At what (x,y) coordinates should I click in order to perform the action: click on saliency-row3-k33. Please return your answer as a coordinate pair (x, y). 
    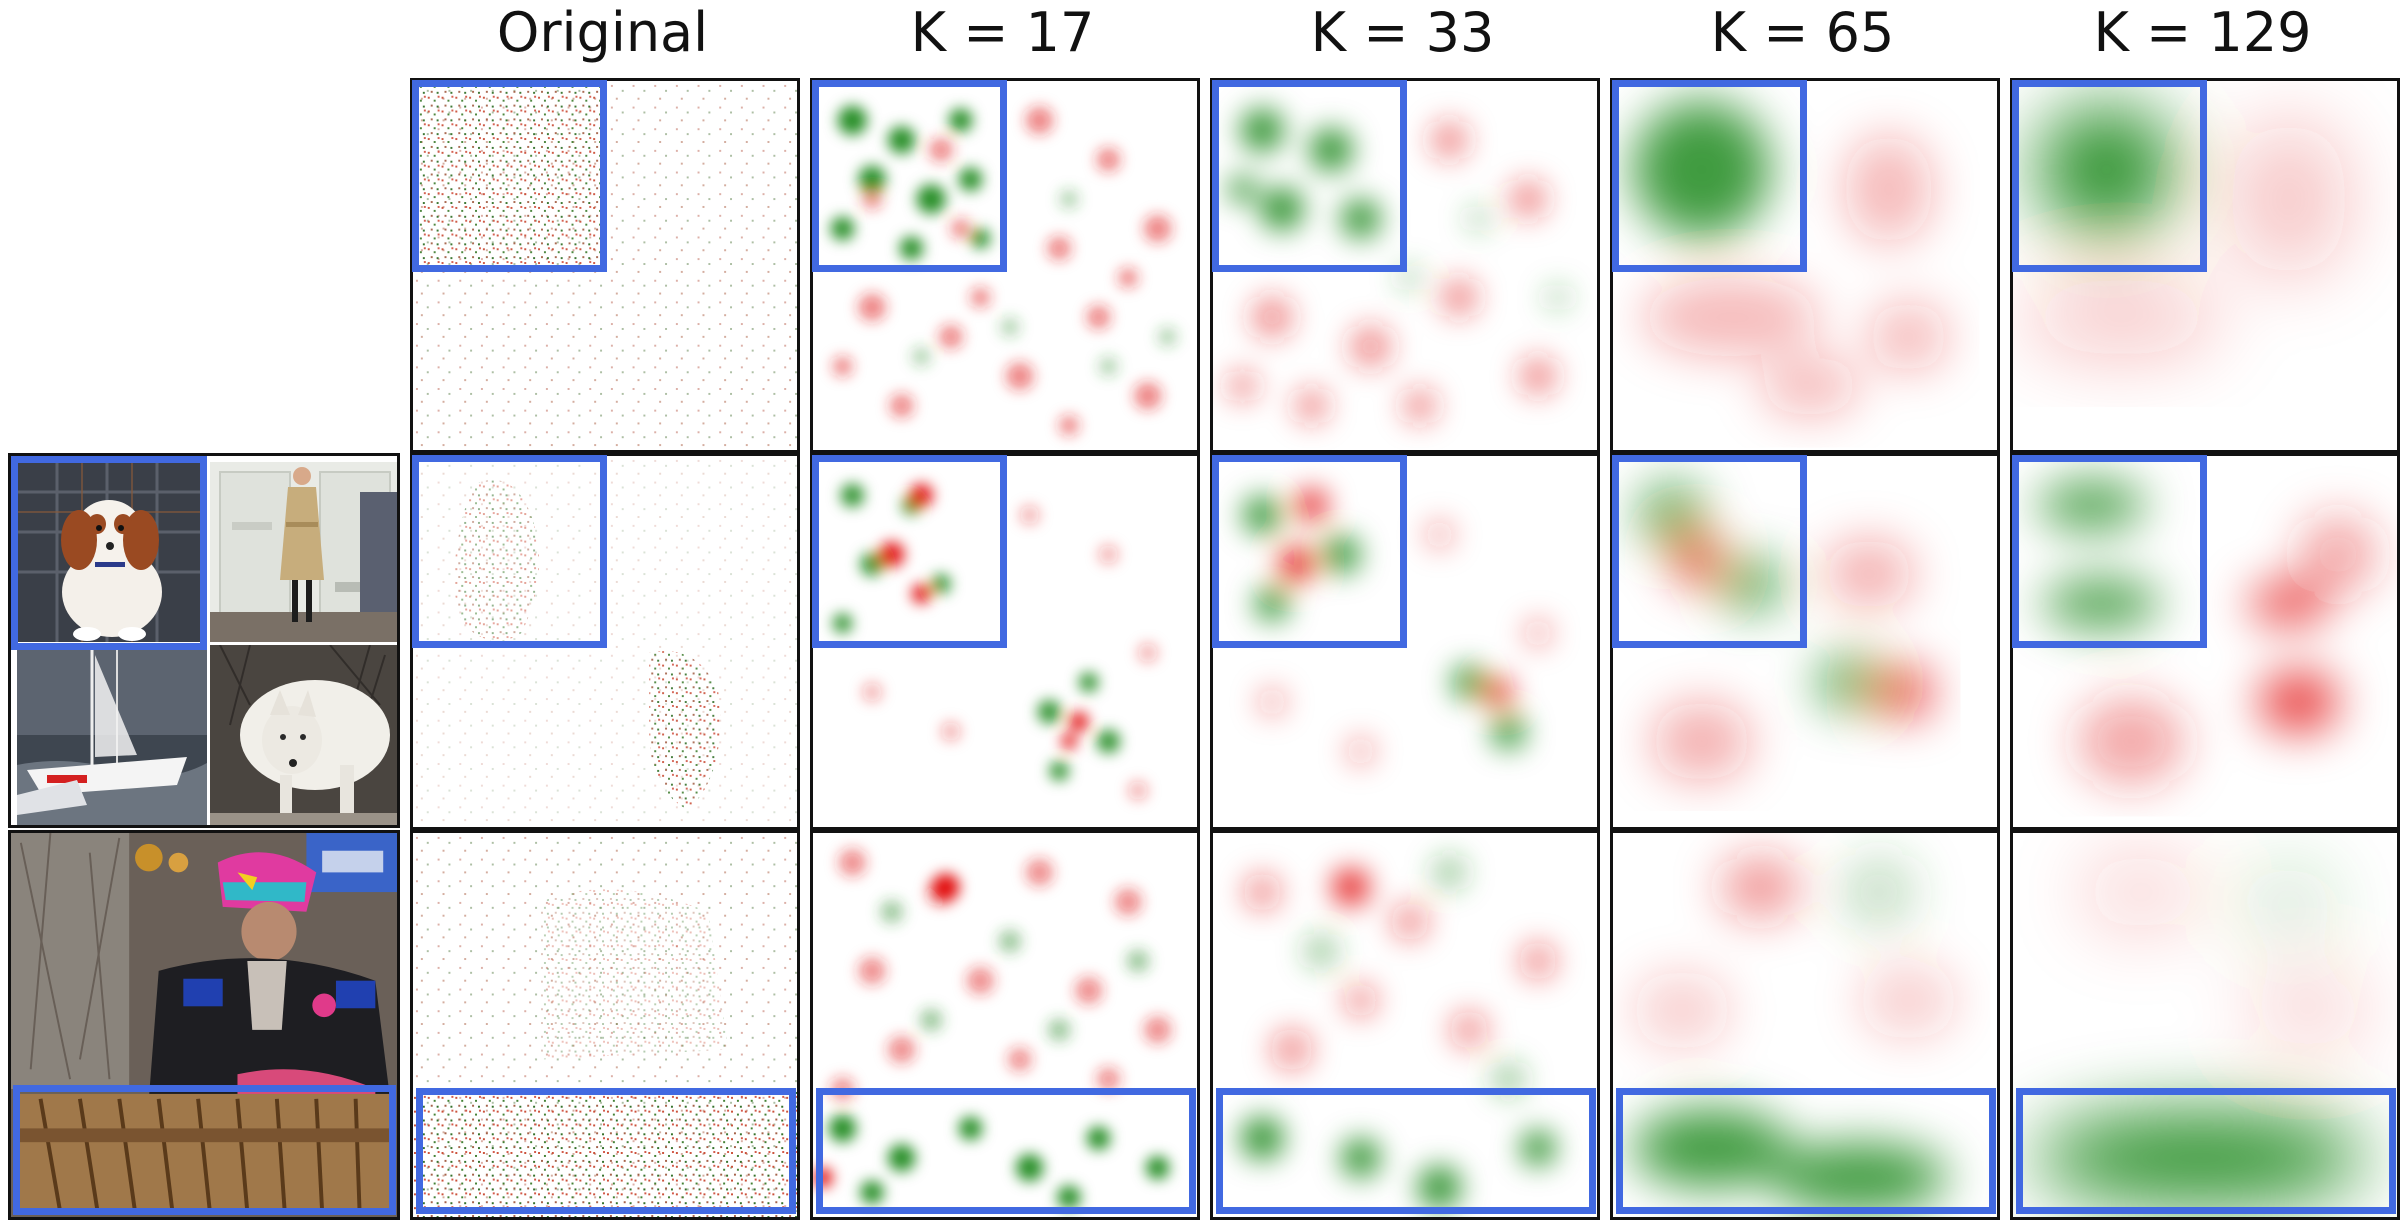
    Looking at the image, I should click on (1405, 1025).